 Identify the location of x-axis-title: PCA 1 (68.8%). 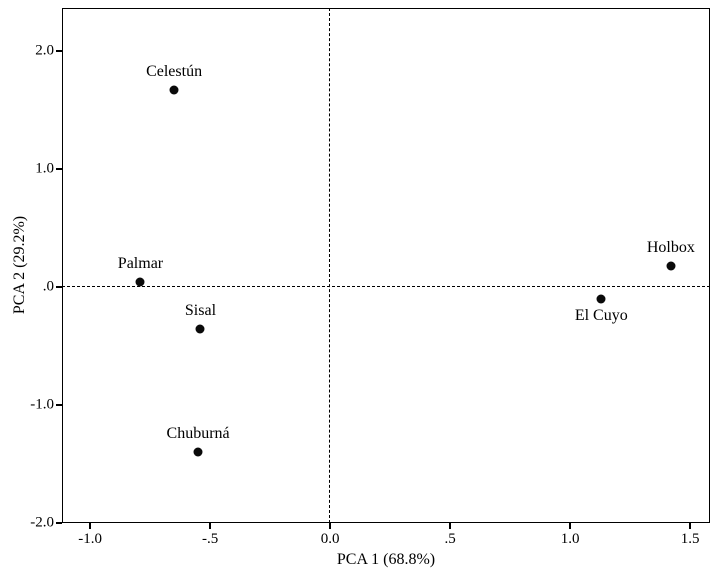
(386, 559).